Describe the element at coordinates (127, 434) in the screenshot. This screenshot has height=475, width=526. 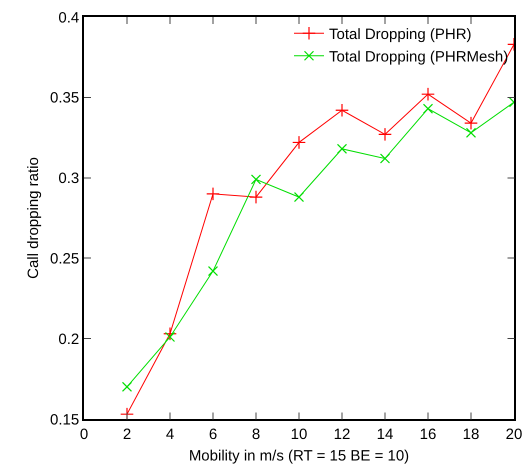
I see `x-tick-label: 2` at that location.